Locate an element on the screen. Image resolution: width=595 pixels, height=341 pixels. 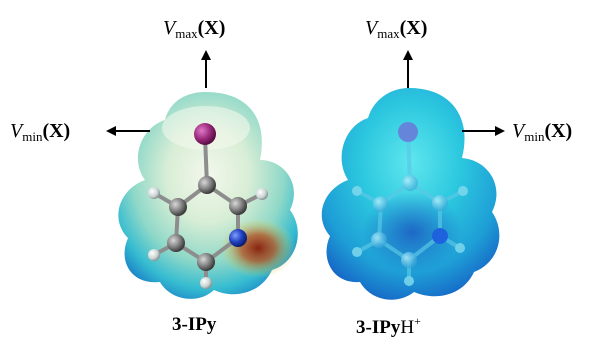
molecule-neutral is located at coordinates (208, 206).